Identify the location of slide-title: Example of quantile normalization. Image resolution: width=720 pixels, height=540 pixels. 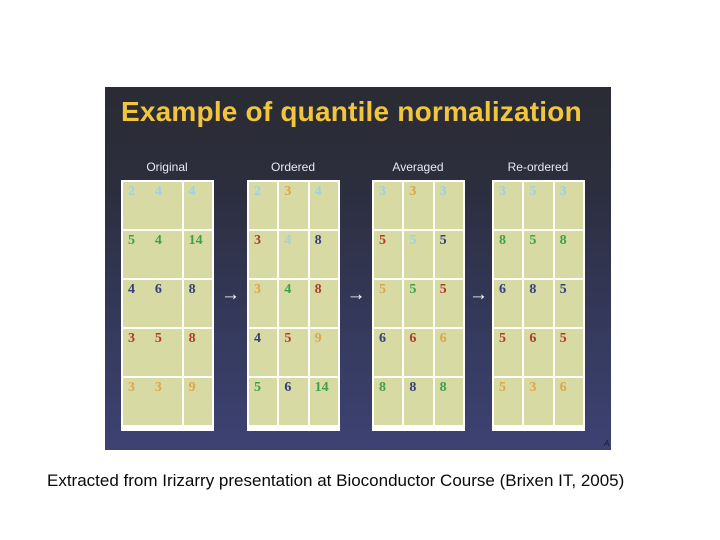
(351, 111).